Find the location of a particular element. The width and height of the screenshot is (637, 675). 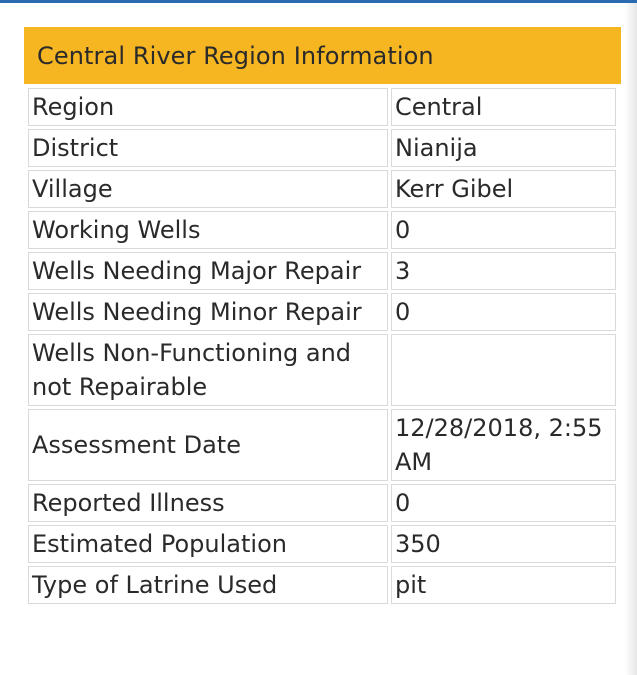

table-row: District Nianija is located at coordinates (322, 148).